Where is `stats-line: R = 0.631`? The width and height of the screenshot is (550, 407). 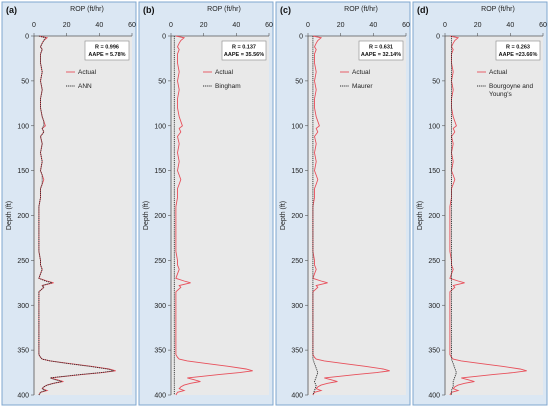 stats-line: R = 0.631 is located at coordinates (381, 48).